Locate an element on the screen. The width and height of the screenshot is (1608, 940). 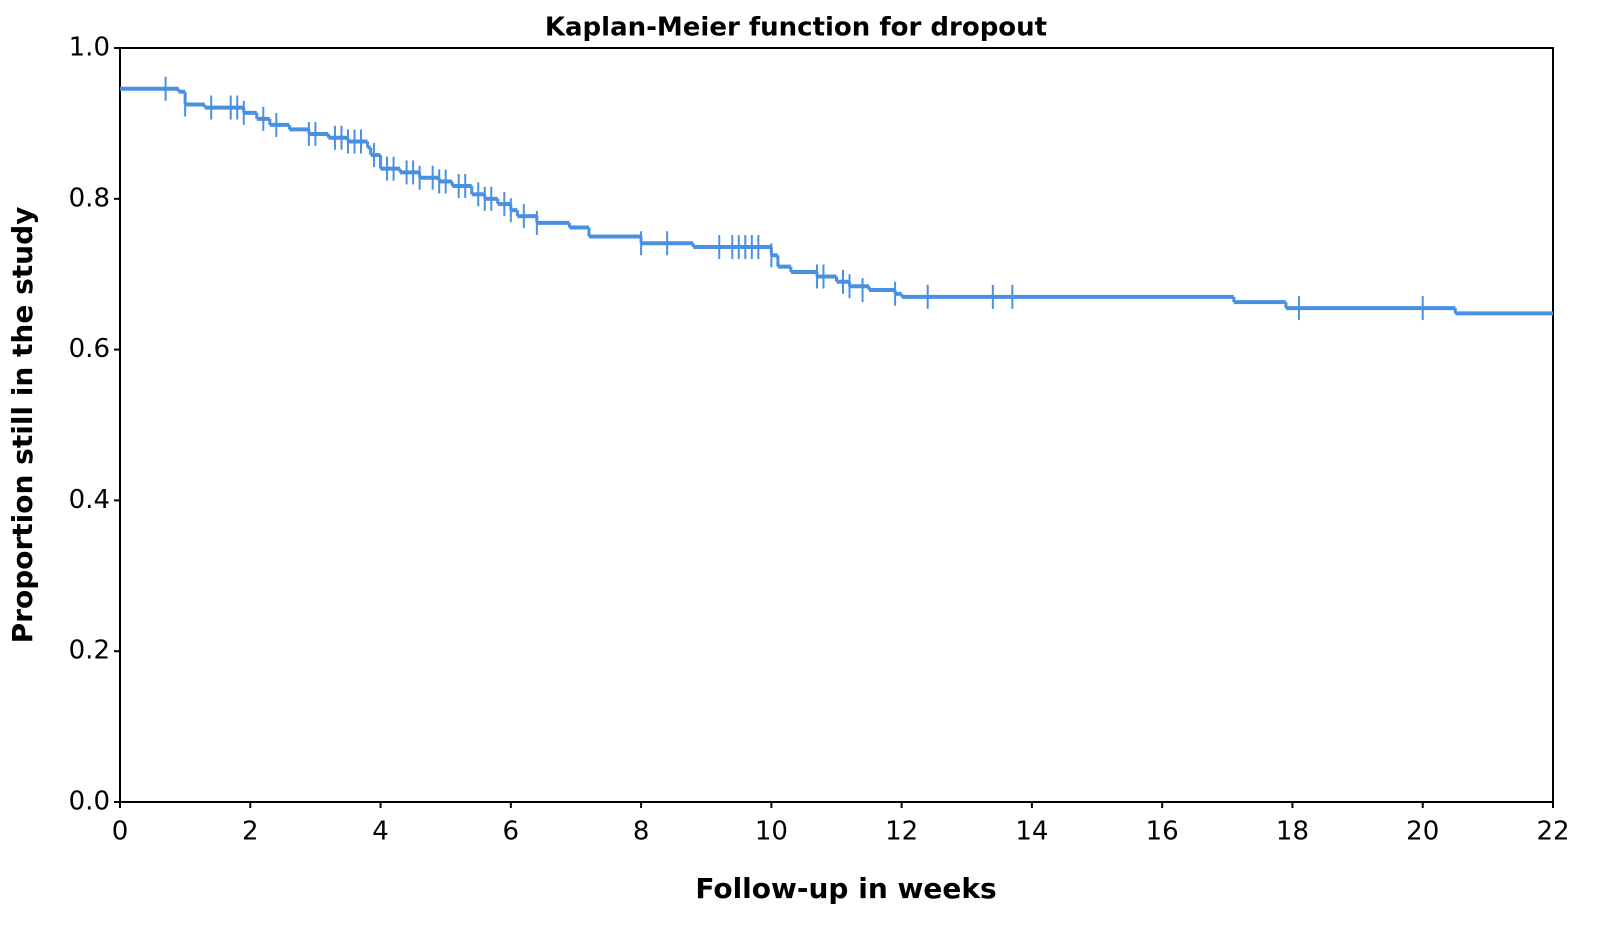
x-tick-label: 0 is located at coordinates (120, 832).